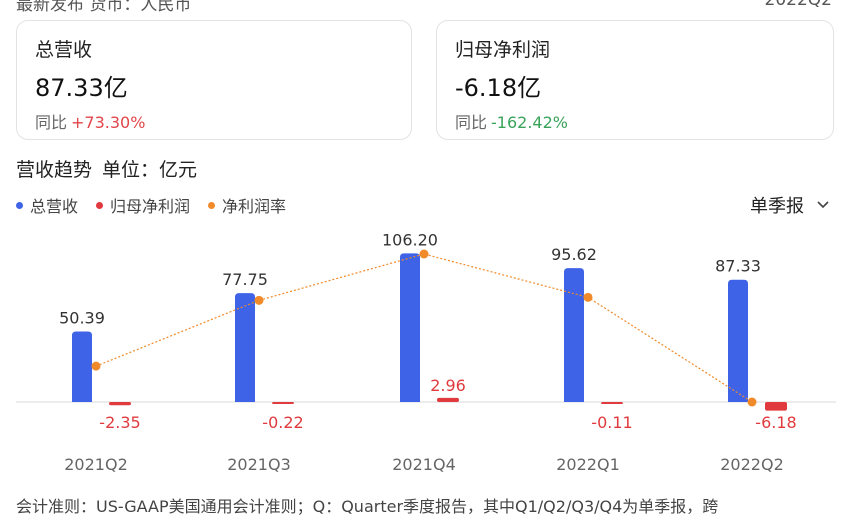  I want to click on revenue-data-label: 106.20, so click(410, 239).